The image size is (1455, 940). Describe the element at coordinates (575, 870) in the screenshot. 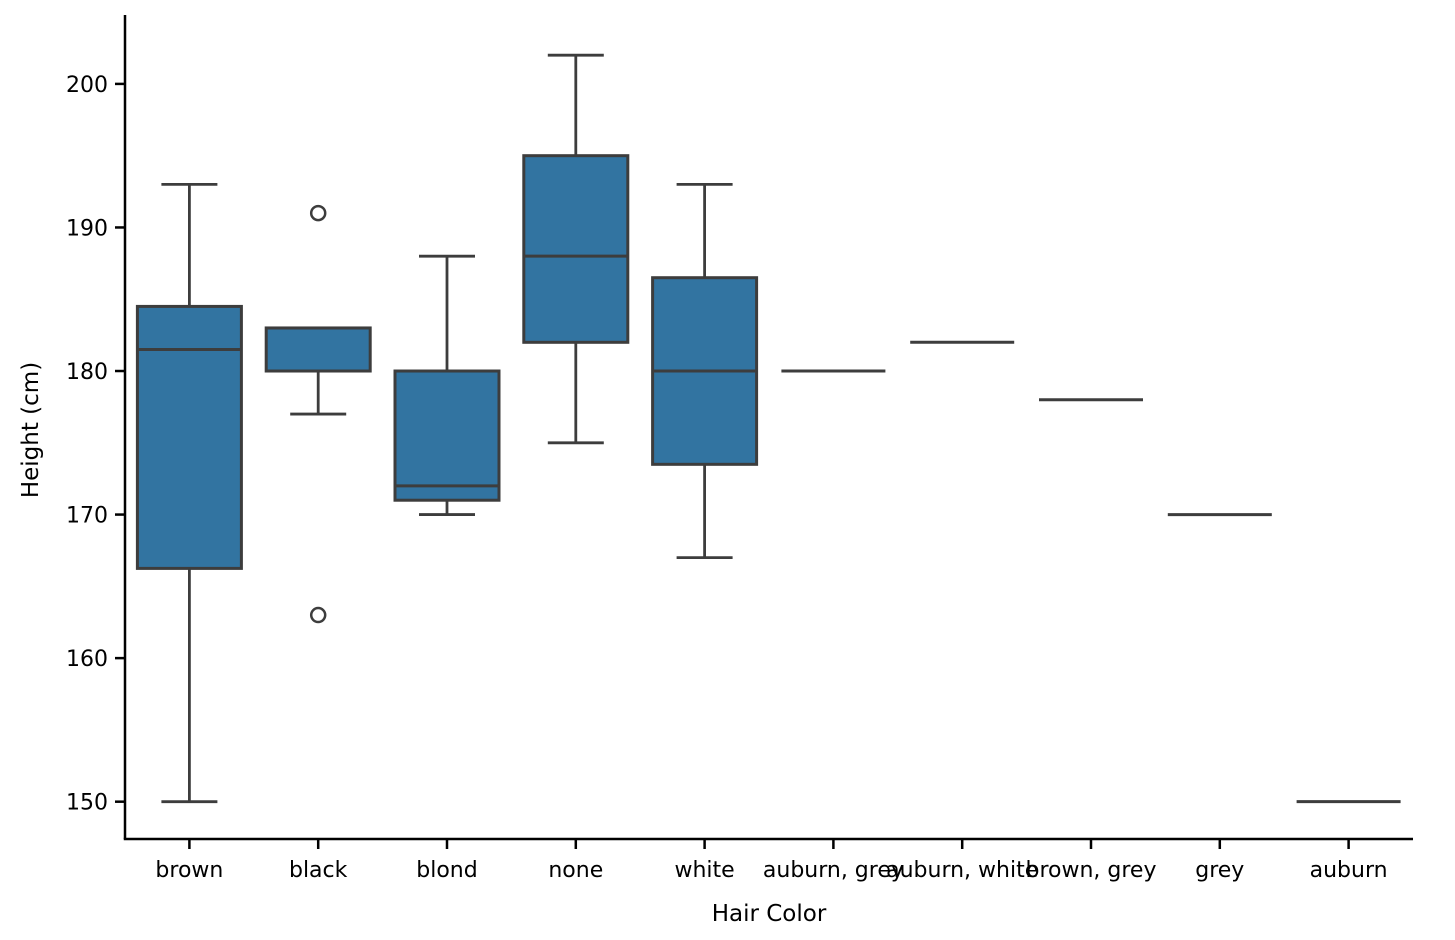

I see `x-tick-label-none: none` at that location.